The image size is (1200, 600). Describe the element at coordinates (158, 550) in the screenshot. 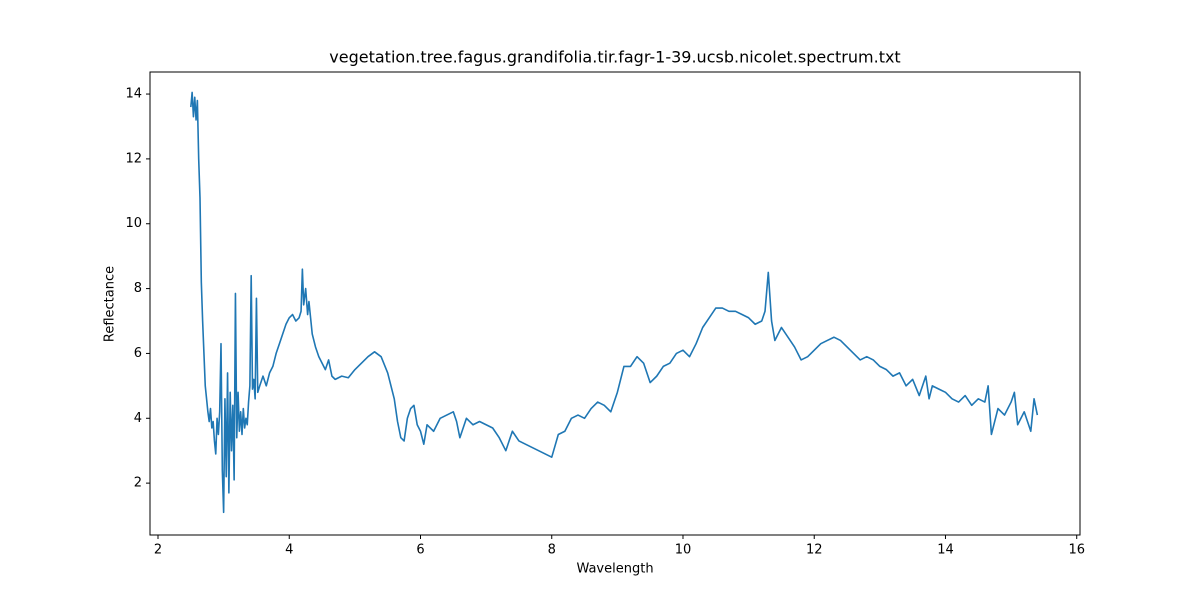

I see `x-tick-label: 2` at that location.